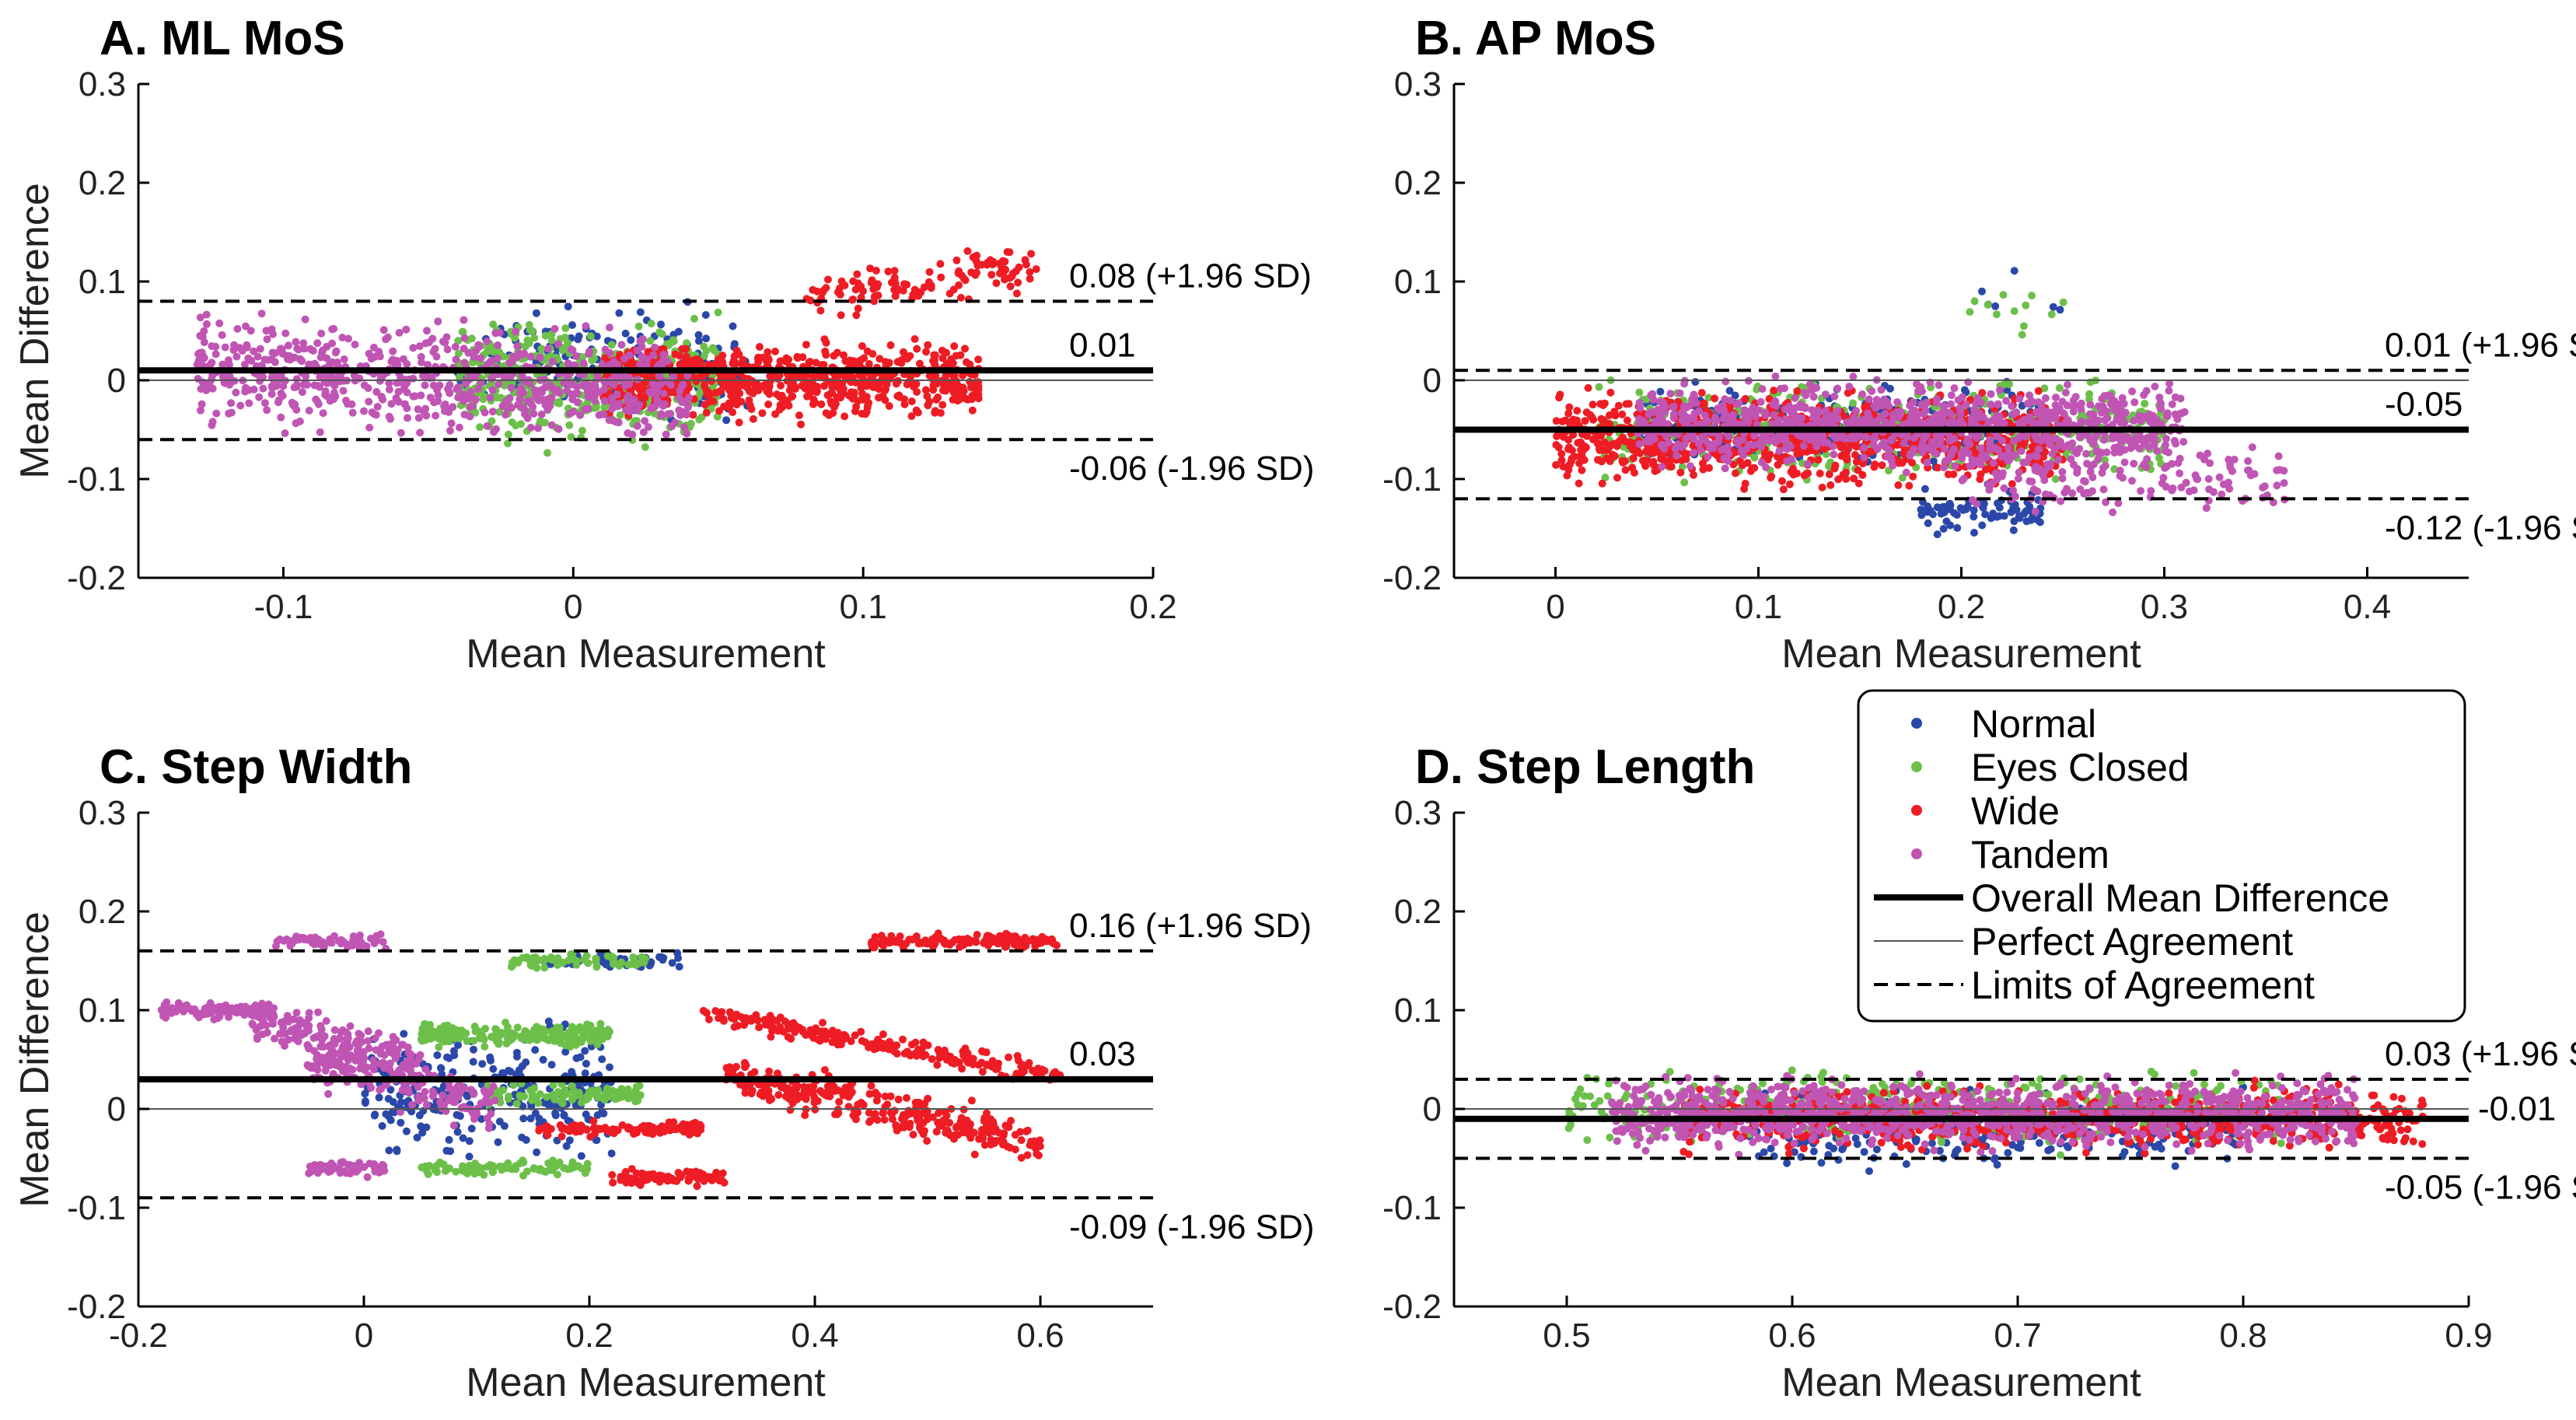  Describe the element at coordinates (96, 578) in the screenshot. I see `y-tick-label: -0.2` at that location.